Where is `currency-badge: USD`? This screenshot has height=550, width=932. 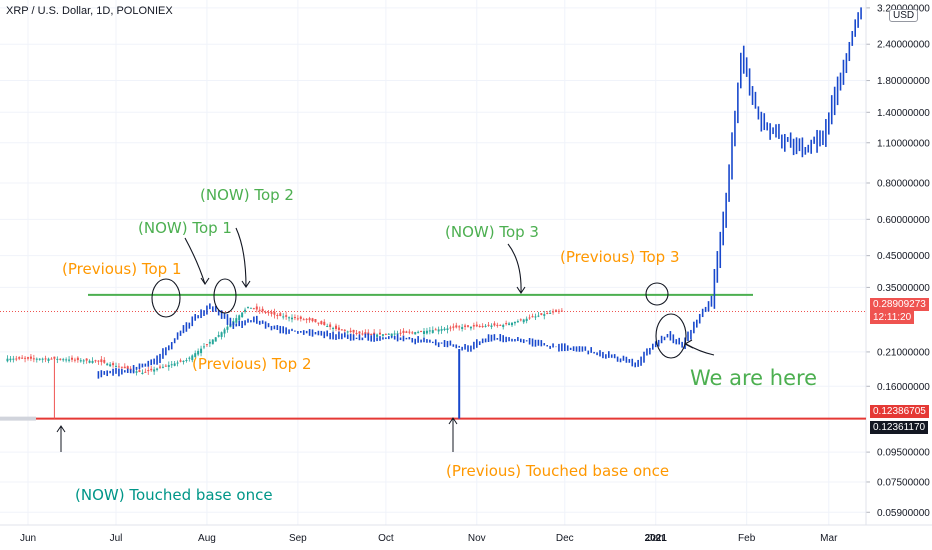
currency-badge: USD is located at coordinates (904, 15).